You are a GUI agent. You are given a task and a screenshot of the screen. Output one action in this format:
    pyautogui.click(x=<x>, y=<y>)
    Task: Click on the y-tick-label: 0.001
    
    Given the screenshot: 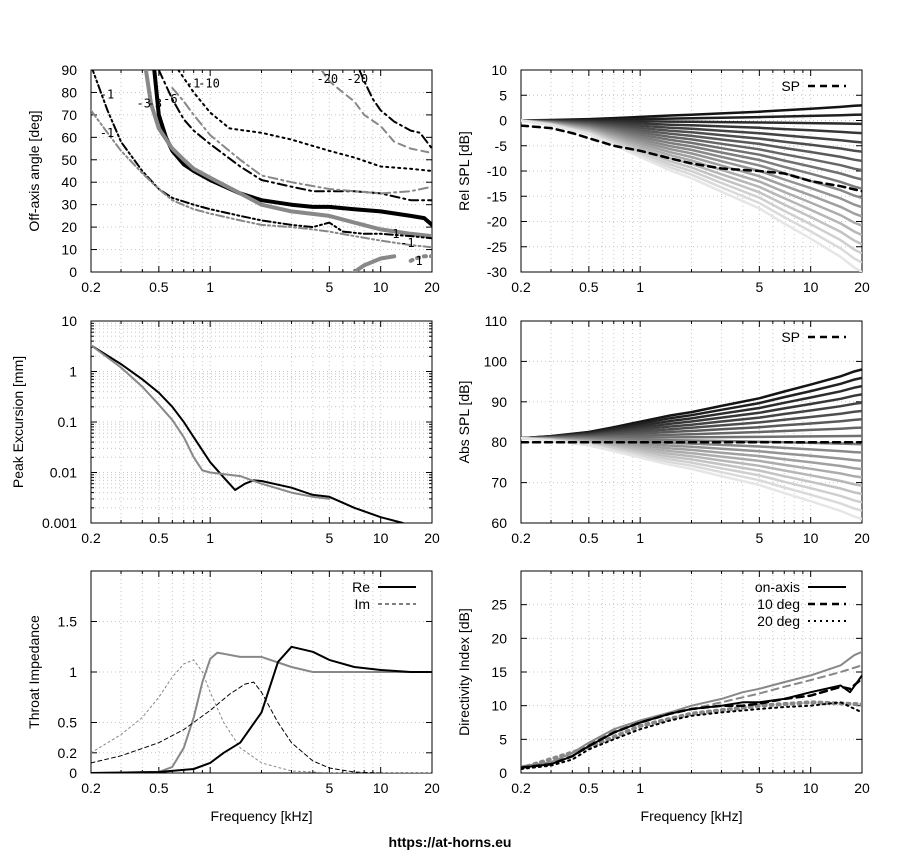 What is the action you would take?
    pyautogui.click(x=59, y=523)
    